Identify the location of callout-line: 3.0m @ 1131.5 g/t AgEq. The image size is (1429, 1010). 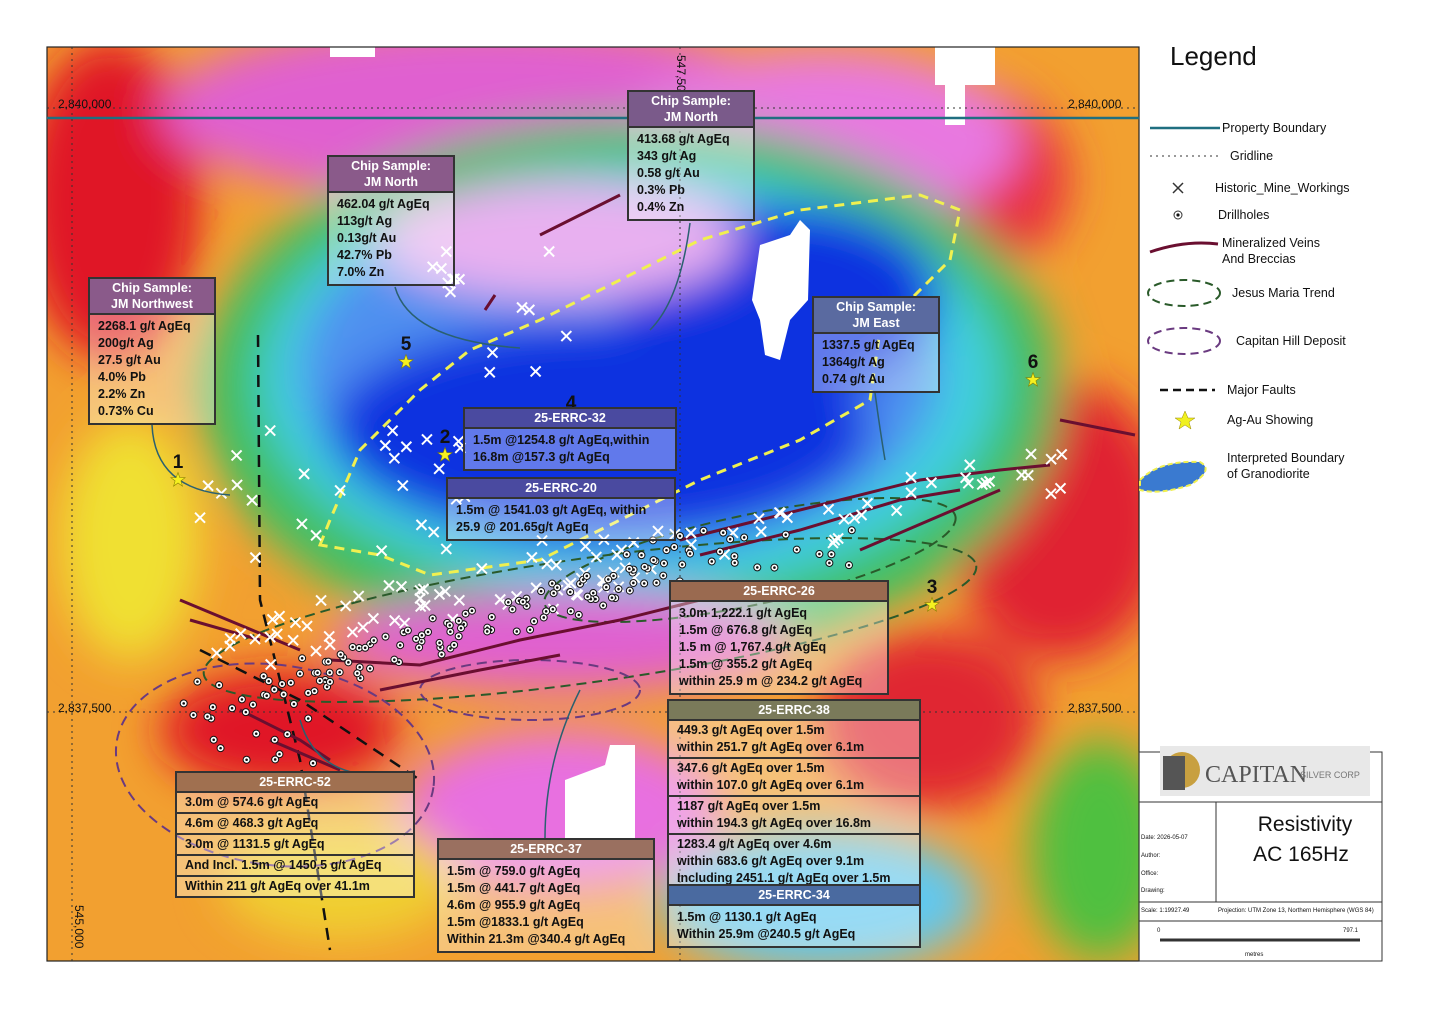
(255, 844).